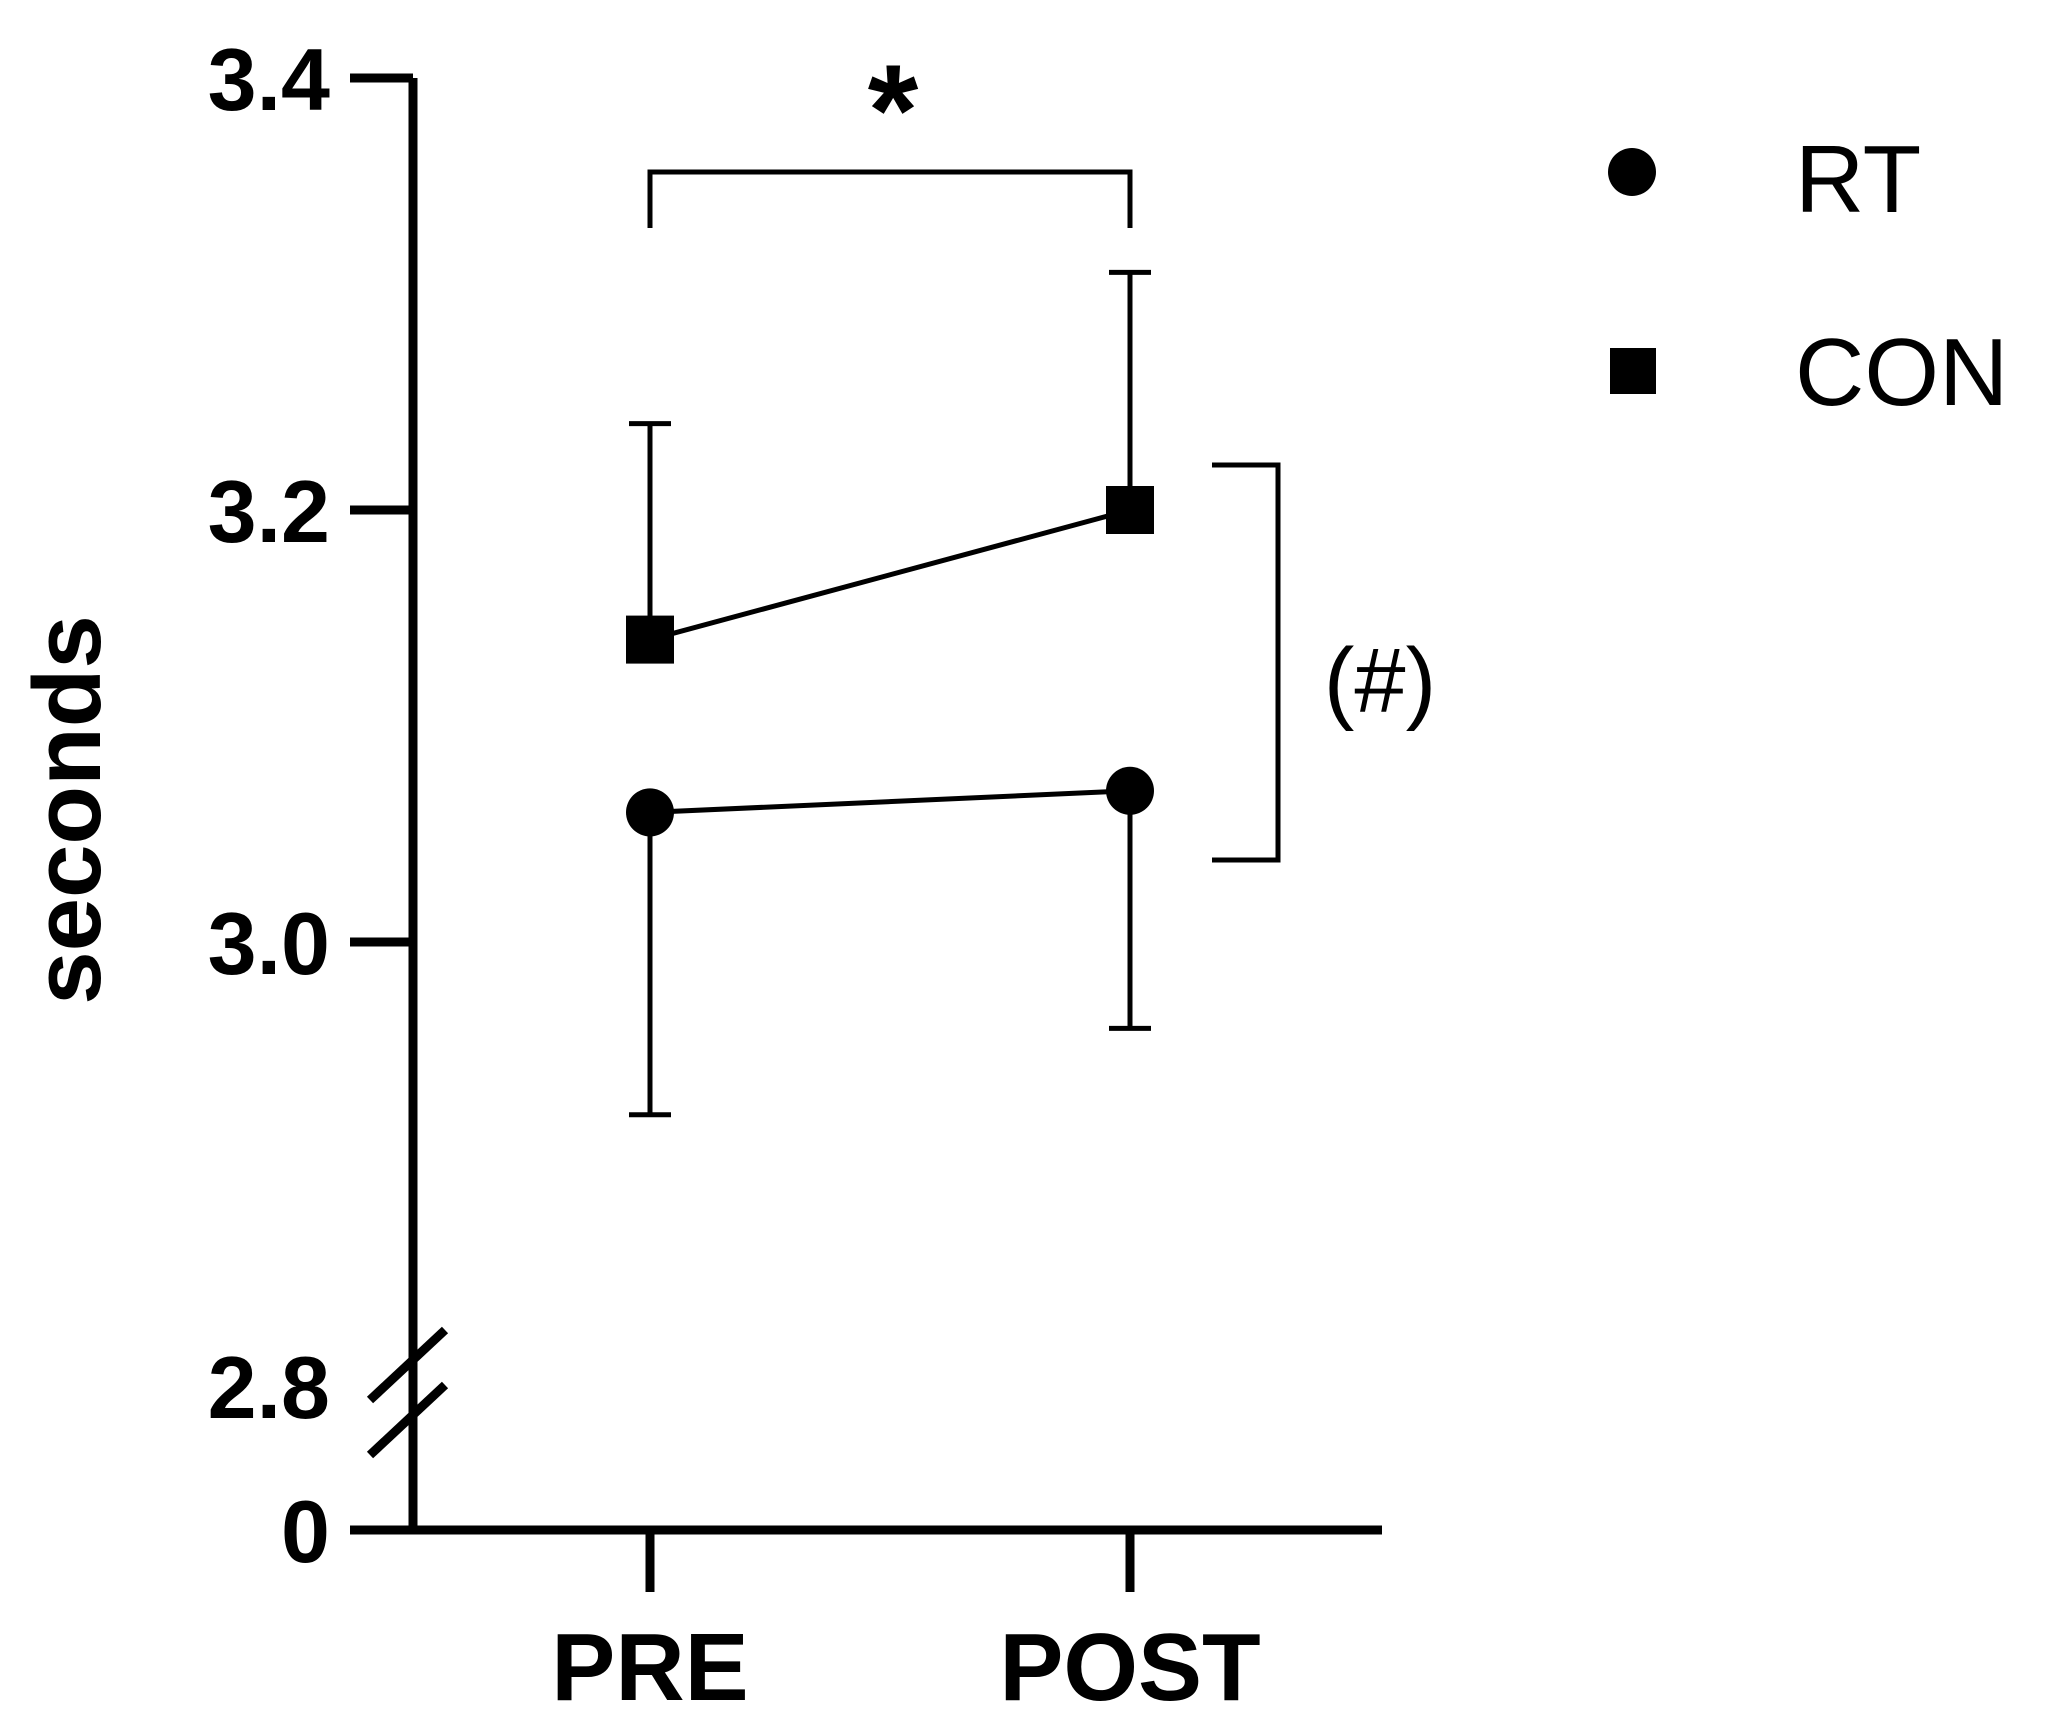 The image size is (2070, 1720). What do you see at coordinates (1632, 172) in the screenshot?
I see `legend-rt-marker` at bounding box center [1632, 172].